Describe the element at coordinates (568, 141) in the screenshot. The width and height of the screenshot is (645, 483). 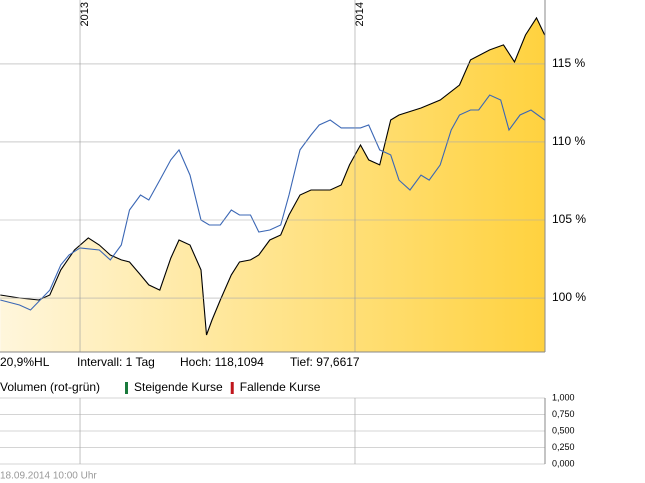
I see `y-tick-label: 110 %` at that location.